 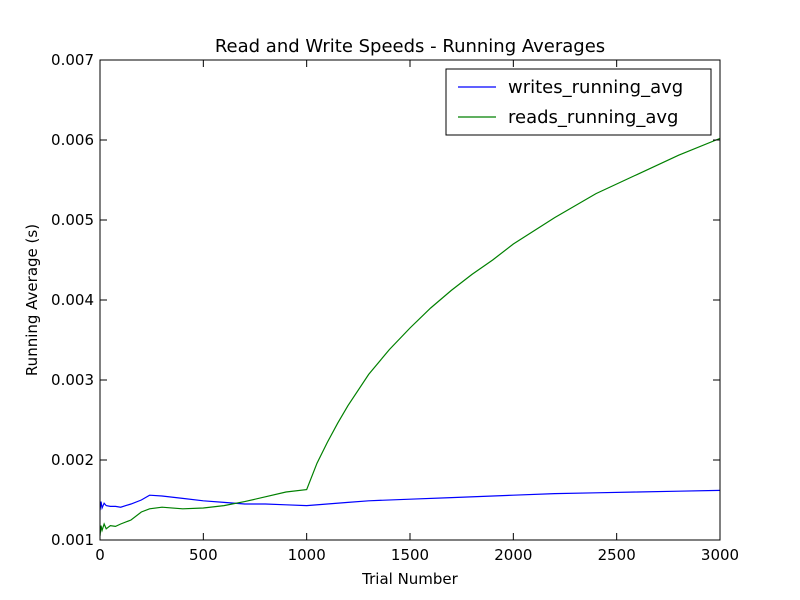 I want to click on x-tick-label: 0, so click(x=100, y=555).